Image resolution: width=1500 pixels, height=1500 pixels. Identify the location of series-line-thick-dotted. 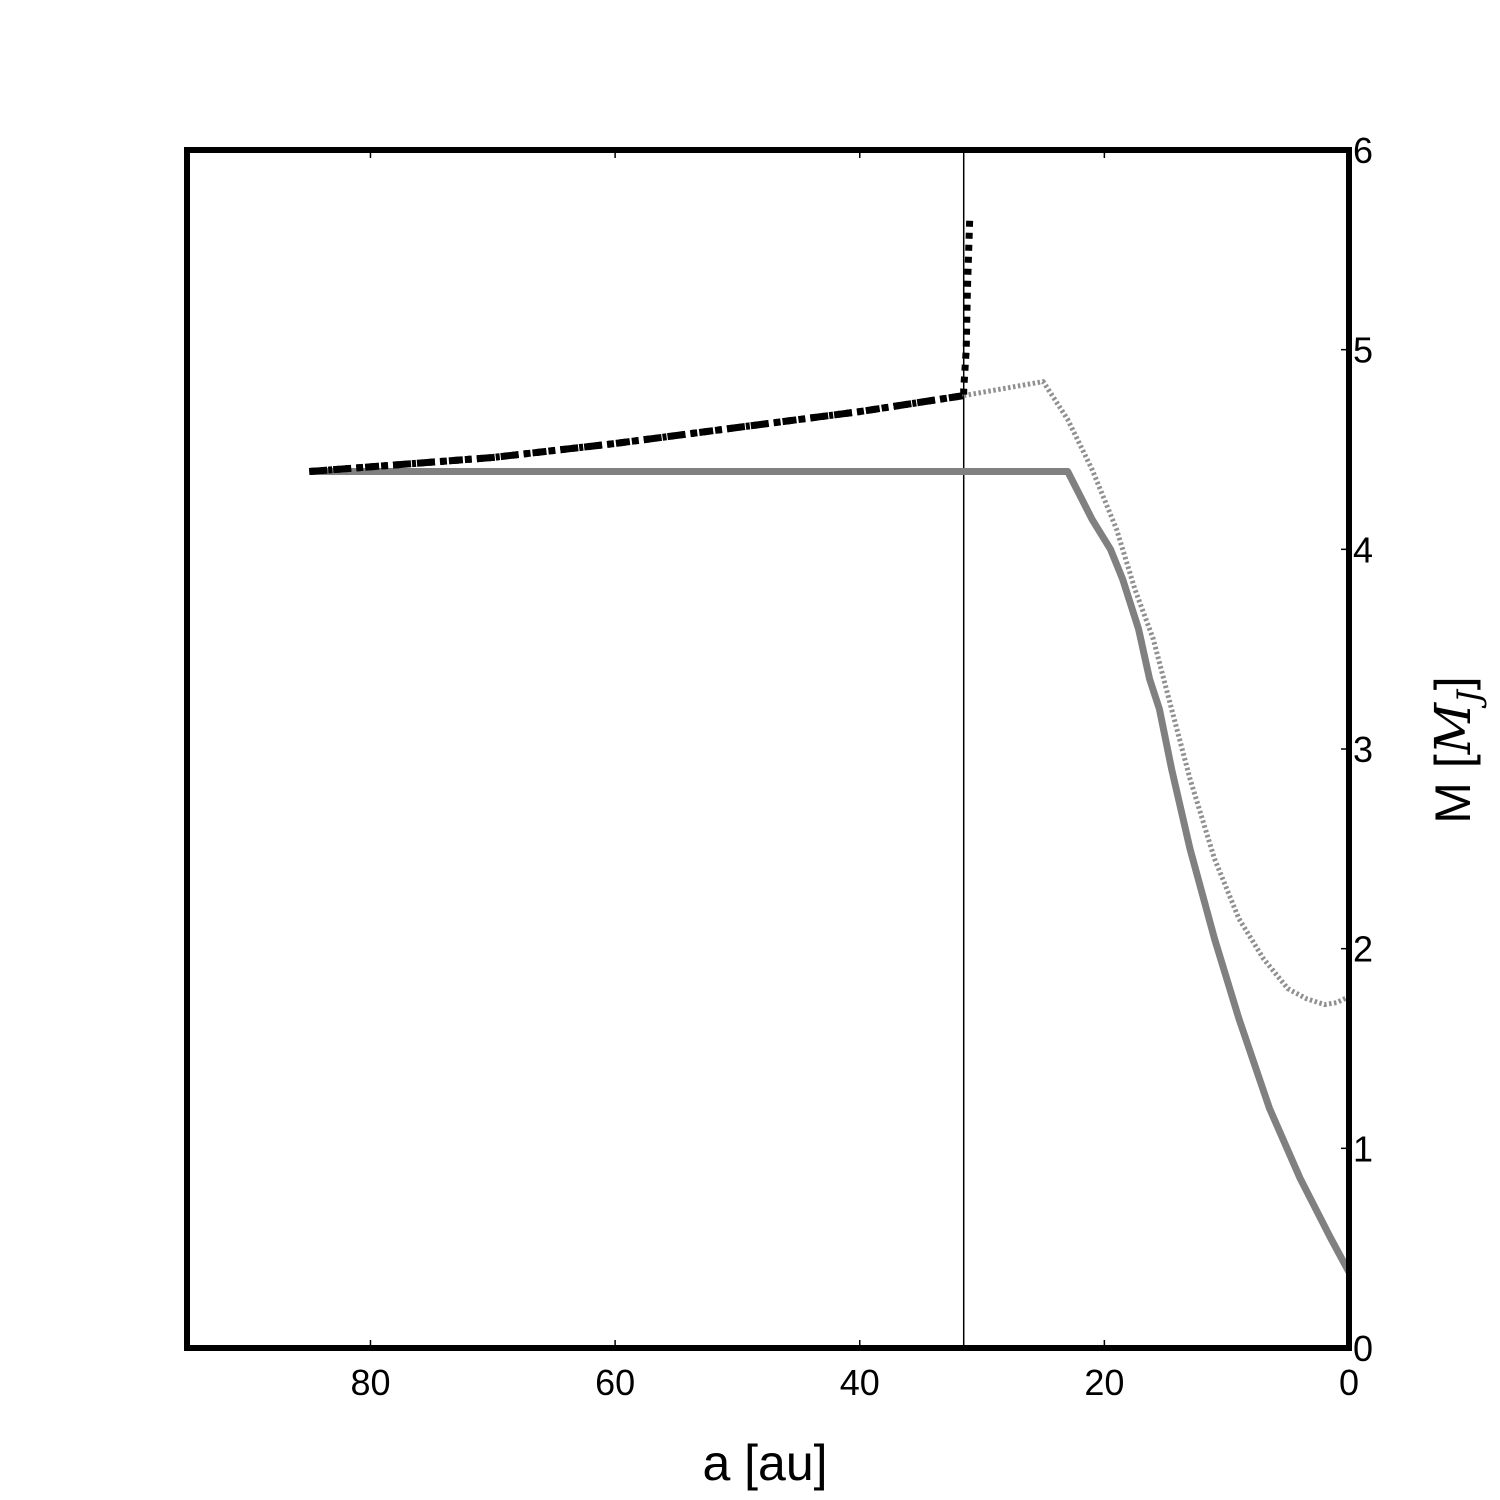
(641, 345).